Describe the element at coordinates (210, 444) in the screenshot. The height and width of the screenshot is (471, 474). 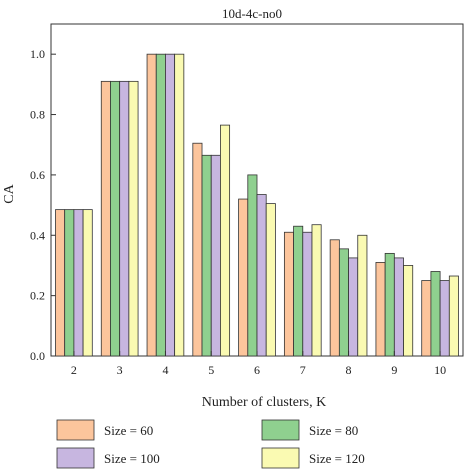
I see `legend: Size = 60 Size = 80 Size = 100 Size = 120` at that location.